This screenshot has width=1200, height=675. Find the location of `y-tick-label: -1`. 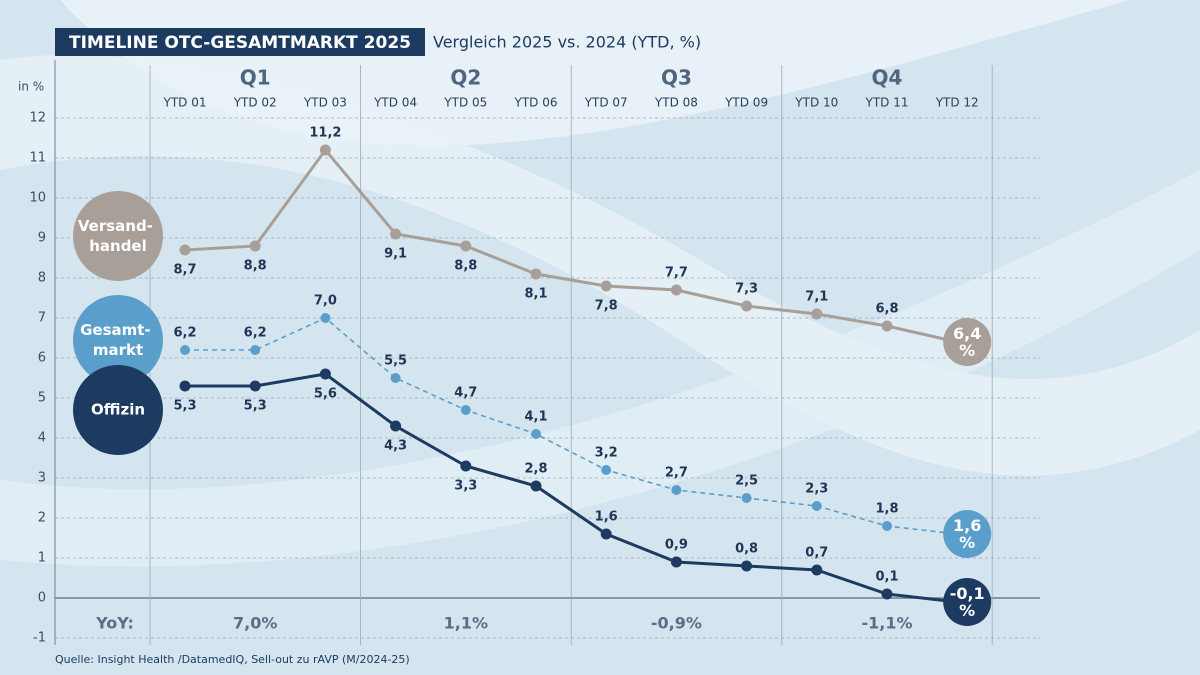

y-tick-label: -1 is located at coordinates (39, 638).